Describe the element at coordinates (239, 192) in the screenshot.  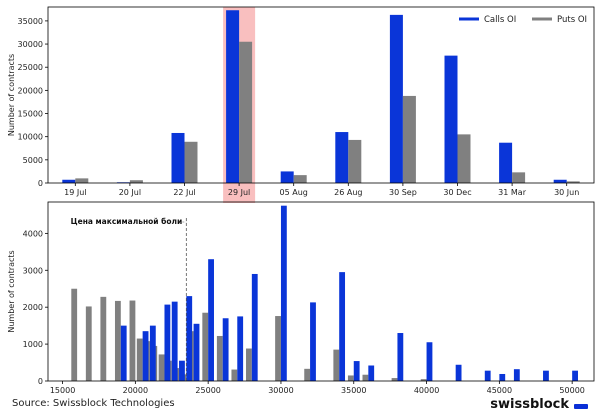
I see `top-x-tick-label: 29 Jul` at that location.